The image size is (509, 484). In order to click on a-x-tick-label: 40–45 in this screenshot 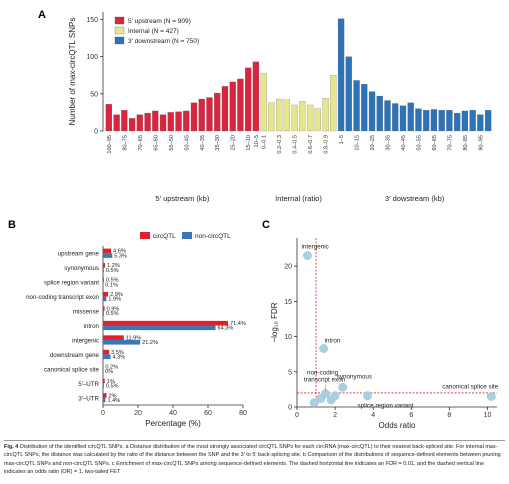, I will do `click(404, 143)`.